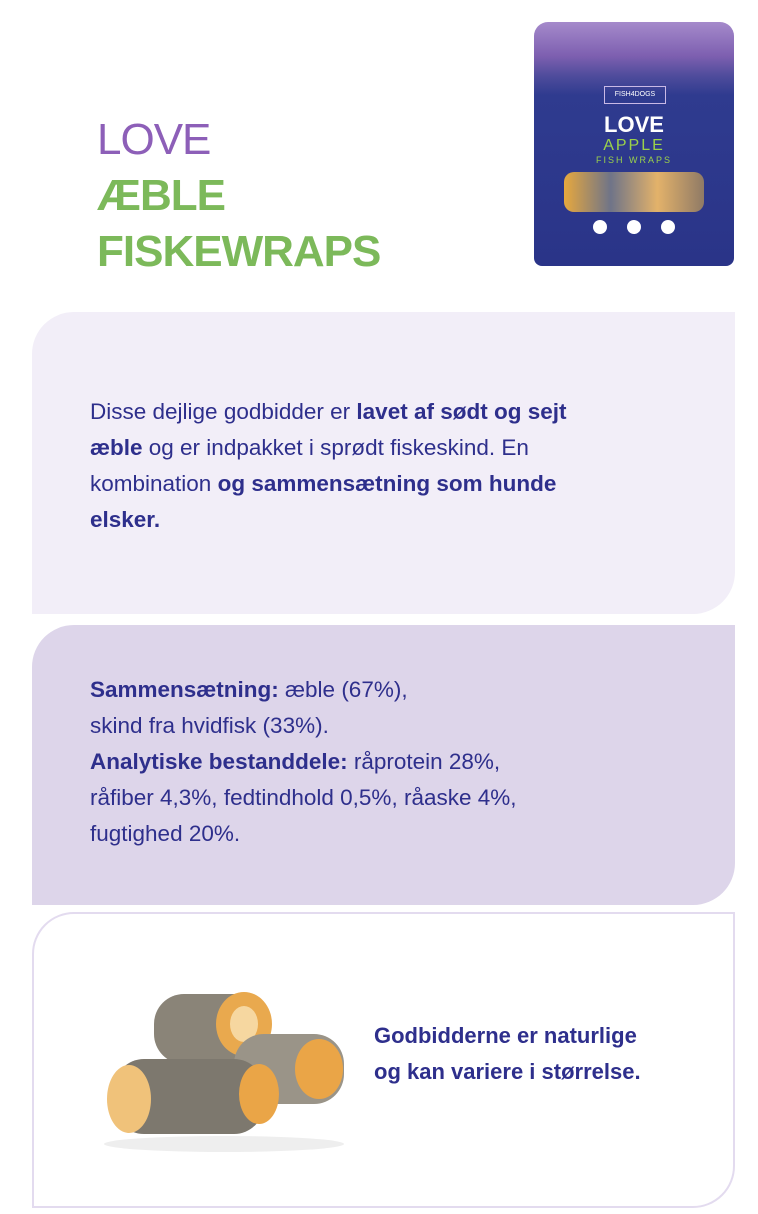 This screenshot has height=1214, width=758. I want to click on star-icon, so click(634, 227).